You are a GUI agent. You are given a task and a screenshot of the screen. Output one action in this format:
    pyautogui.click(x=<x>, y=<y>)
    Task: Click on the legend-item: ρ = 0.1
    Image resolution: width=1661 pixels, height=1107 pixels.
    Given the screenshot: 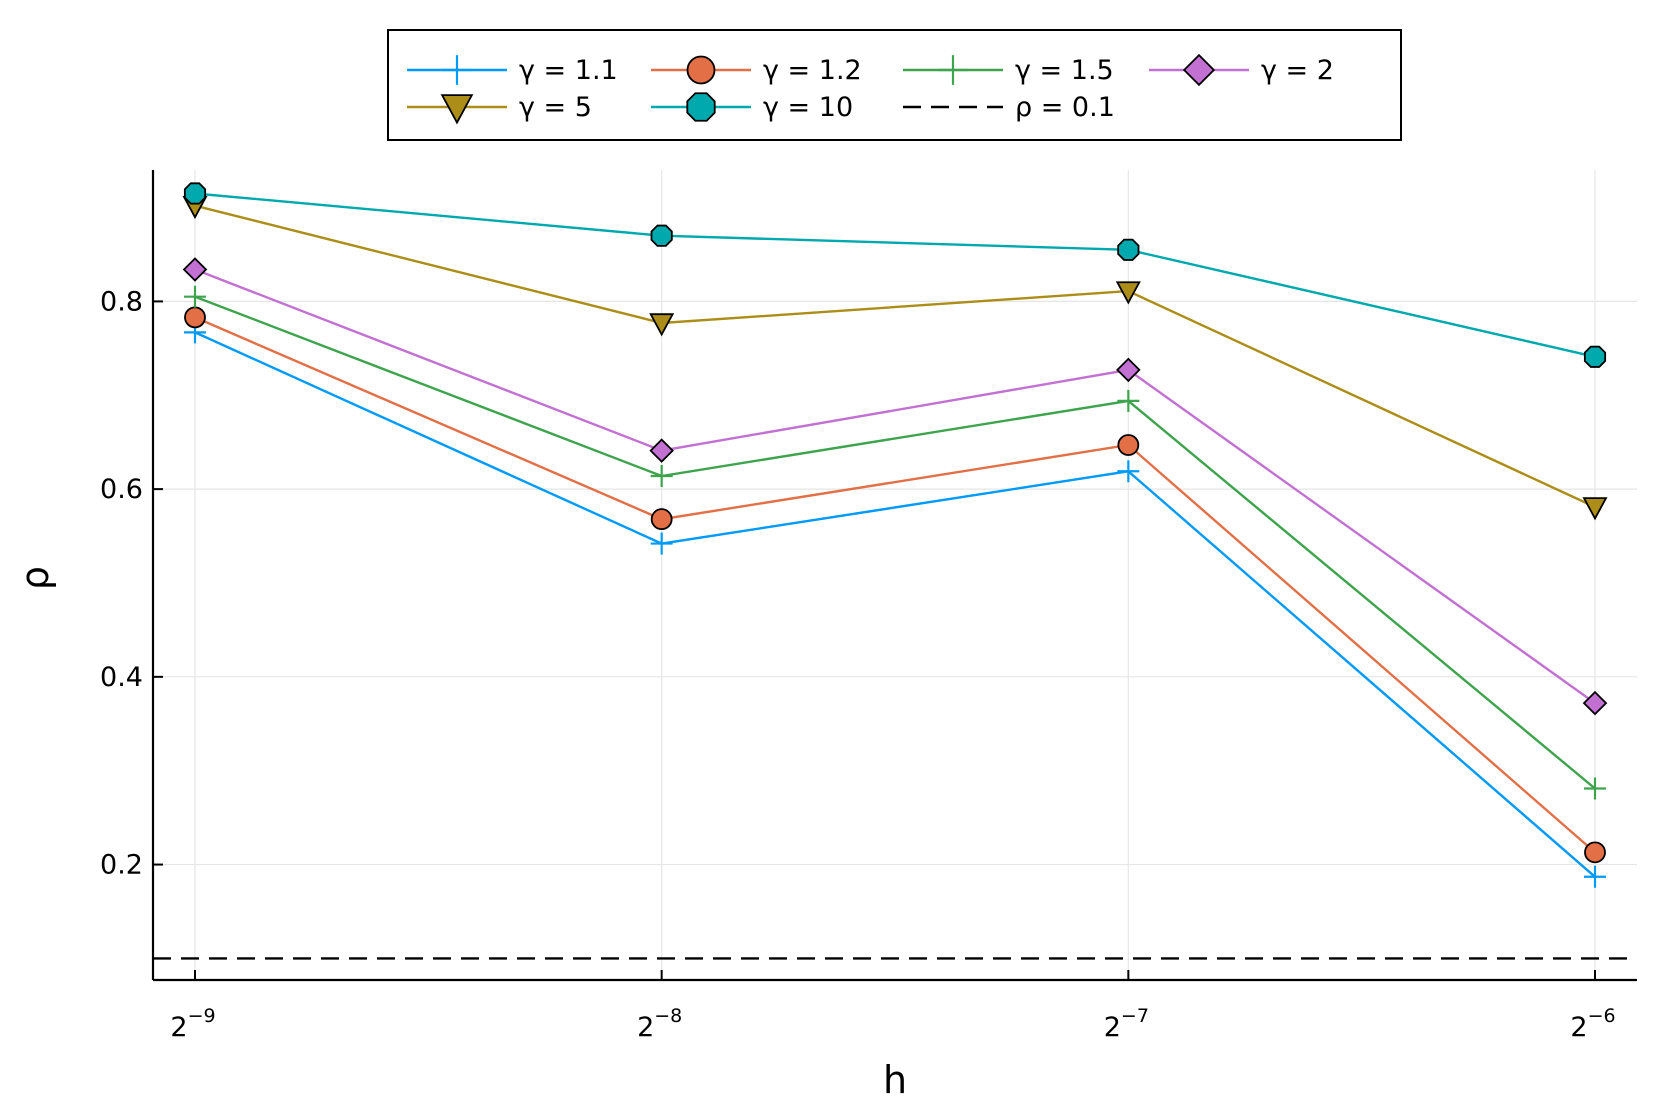 What is the action you would take?
    pyautogui.click(x=1009, y=107)
    